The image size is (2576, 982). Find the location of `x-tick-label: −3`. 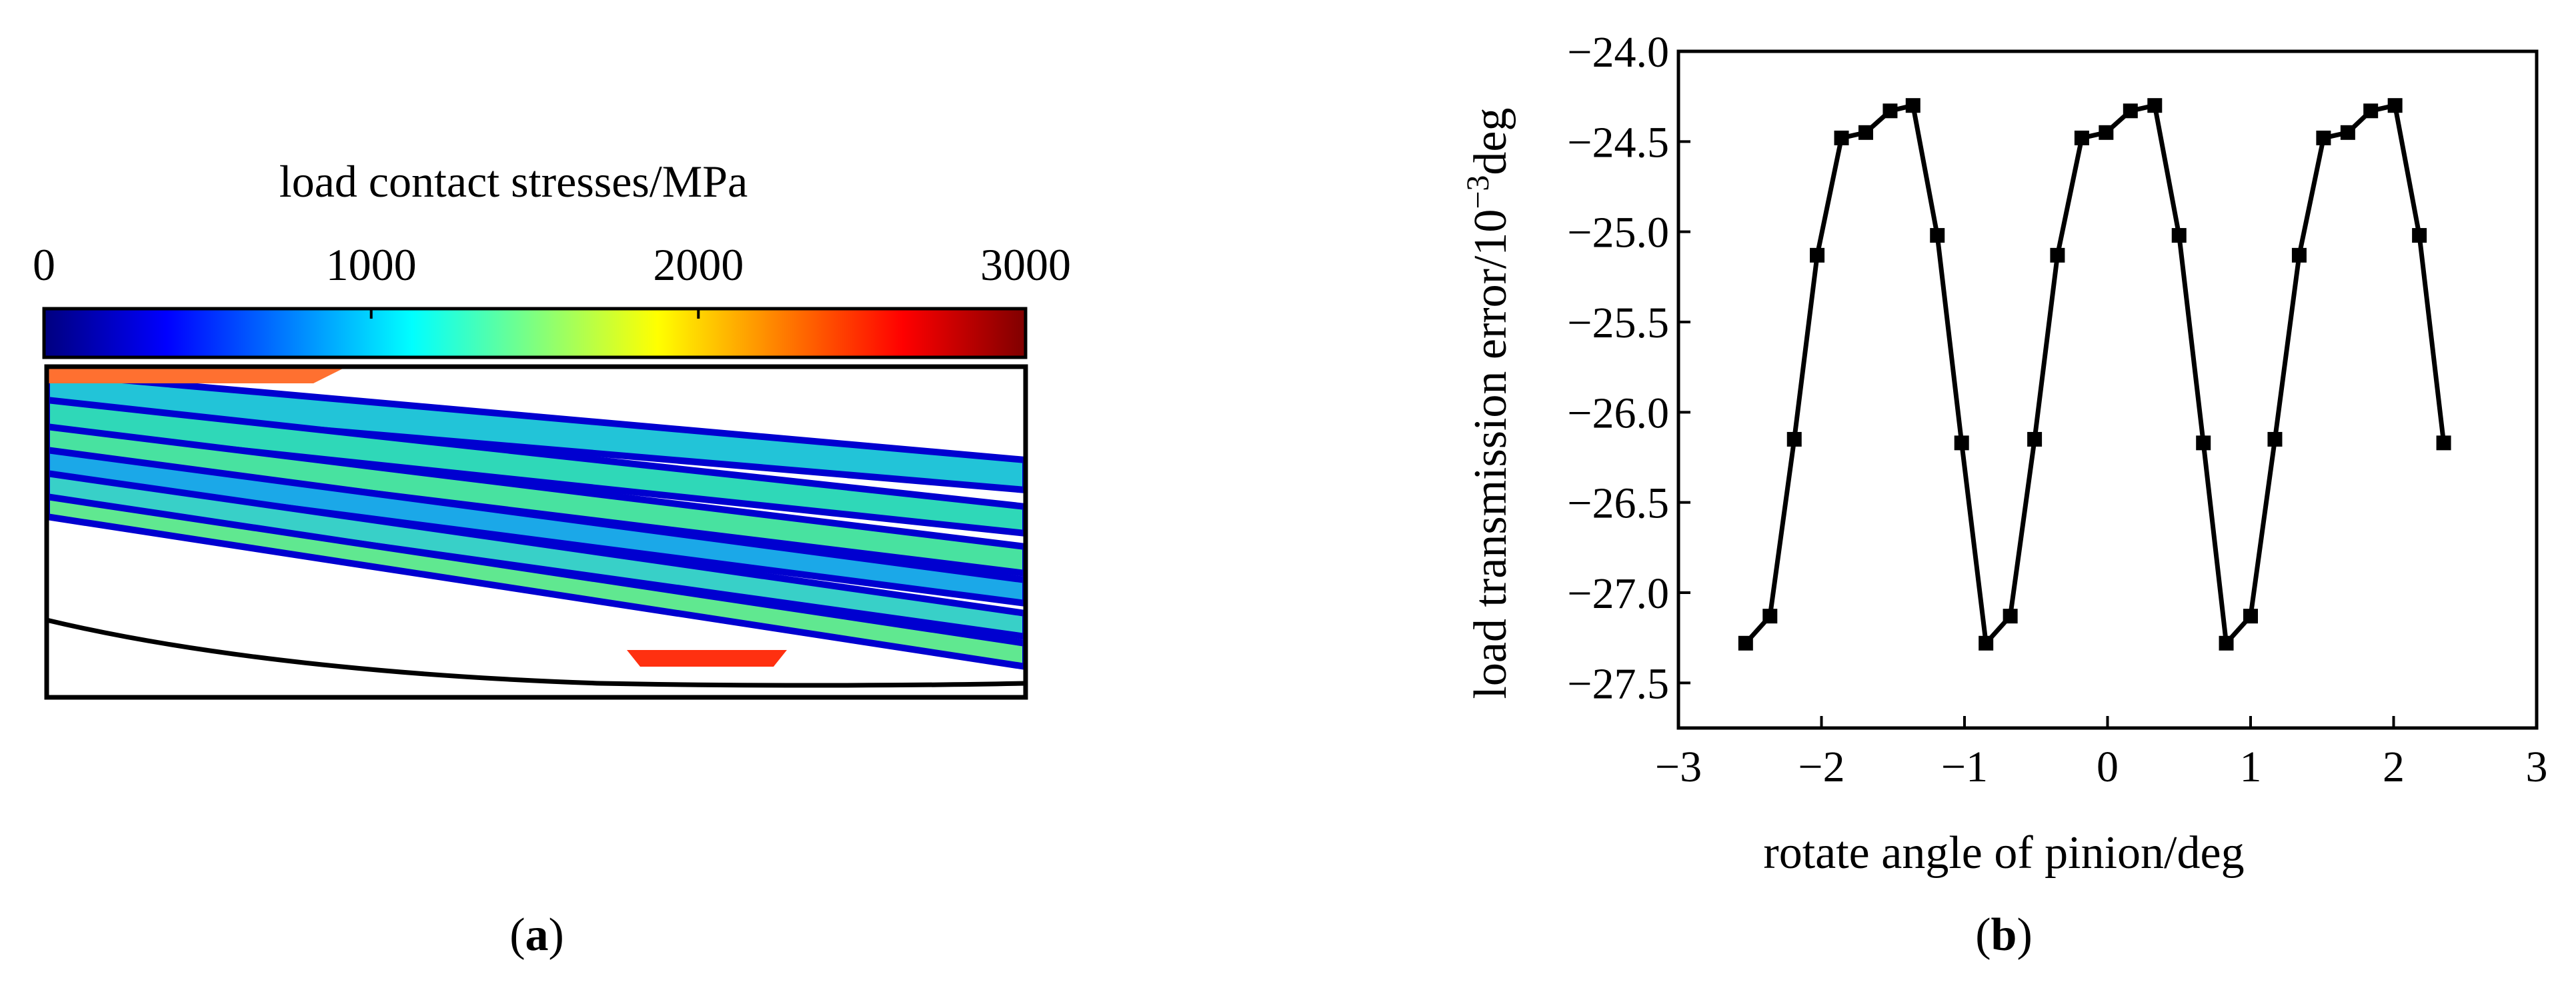

x-tick-label: −3 is located at coordinates (1678, 767).